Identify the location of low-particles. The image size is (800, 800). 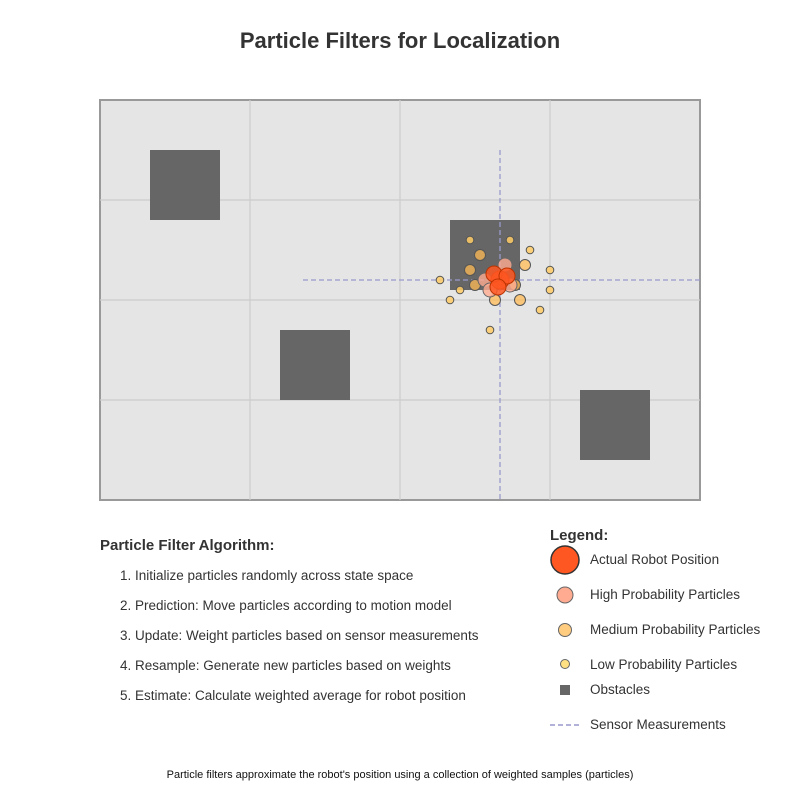
(495, 285).